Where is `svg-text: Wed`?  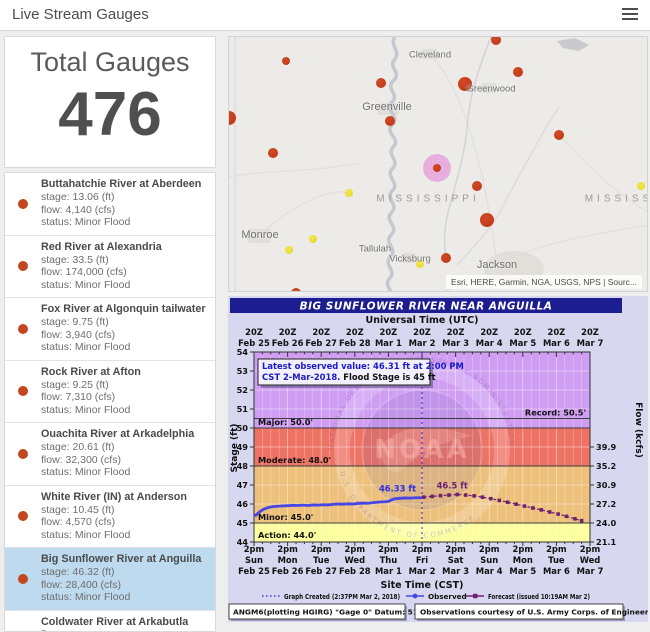 svg-text: Wed is located at coordinates (590, 560).